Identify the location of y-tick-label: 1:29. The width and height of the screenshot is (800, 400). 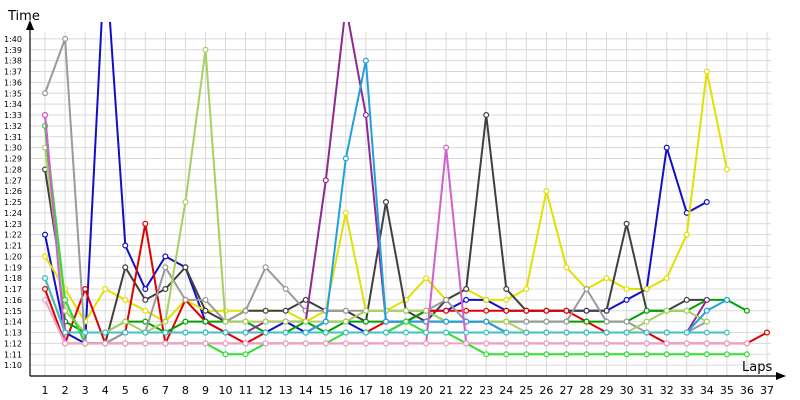
(13, 159).